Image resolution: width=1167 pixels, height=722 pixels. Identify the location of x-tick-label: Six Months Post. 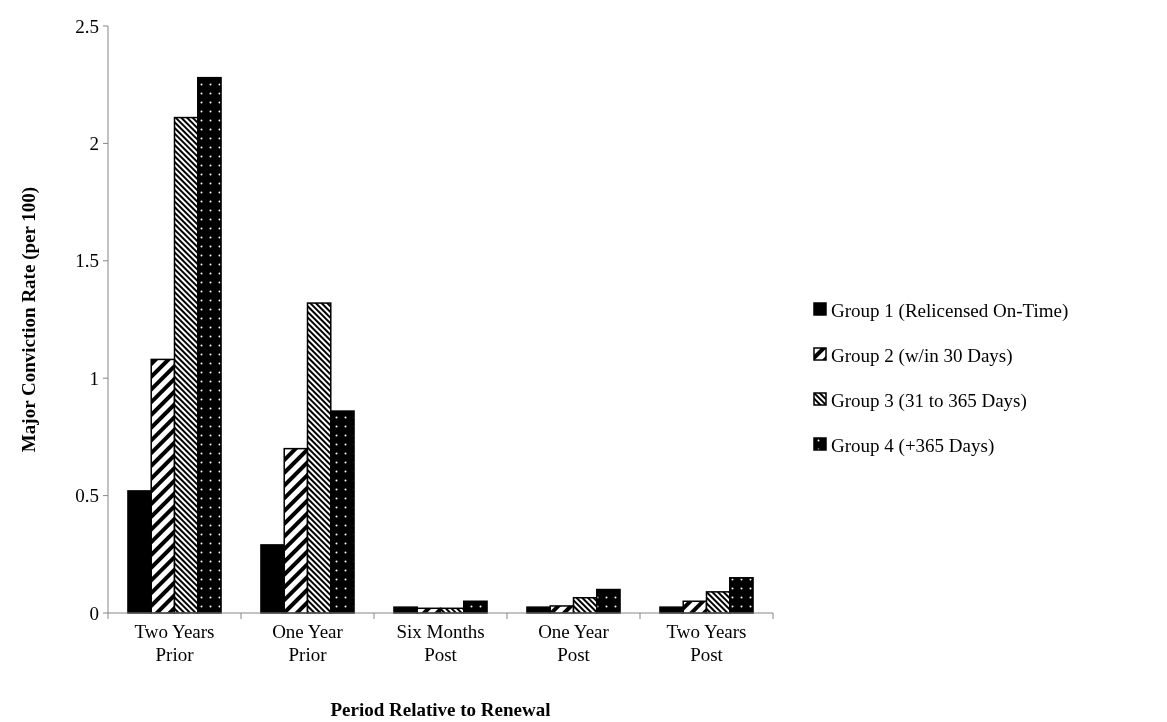
(440, 643).